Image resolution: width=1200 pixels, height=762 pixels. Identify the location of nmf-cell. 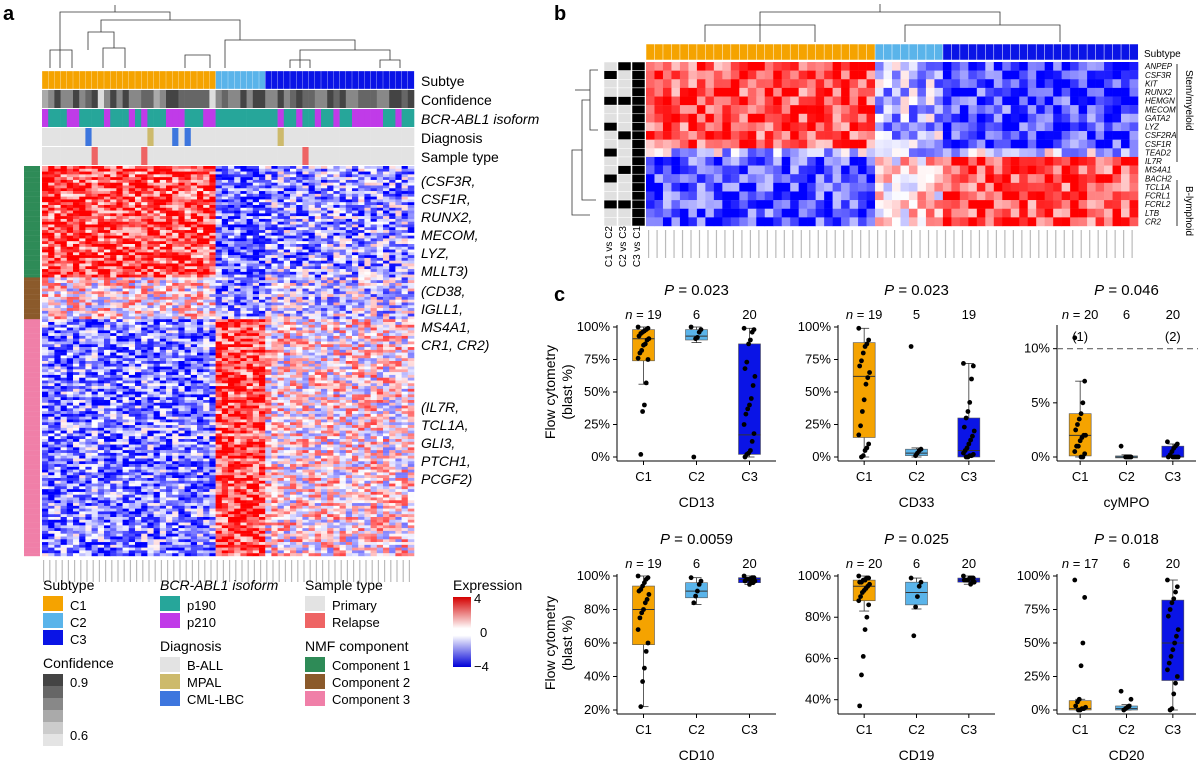
(32, 296).